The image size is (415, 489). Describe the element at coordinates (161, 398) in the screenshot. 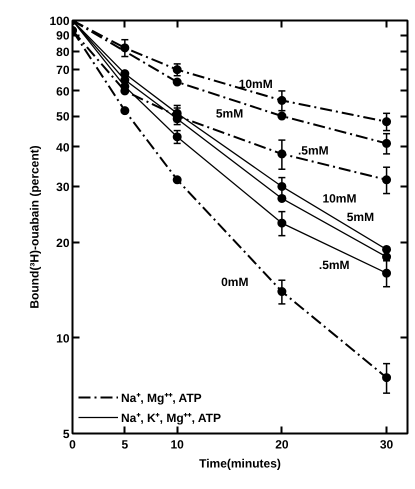

I see `legend-label: Na⁺, Mg⁺⁺, ATP` at that location.